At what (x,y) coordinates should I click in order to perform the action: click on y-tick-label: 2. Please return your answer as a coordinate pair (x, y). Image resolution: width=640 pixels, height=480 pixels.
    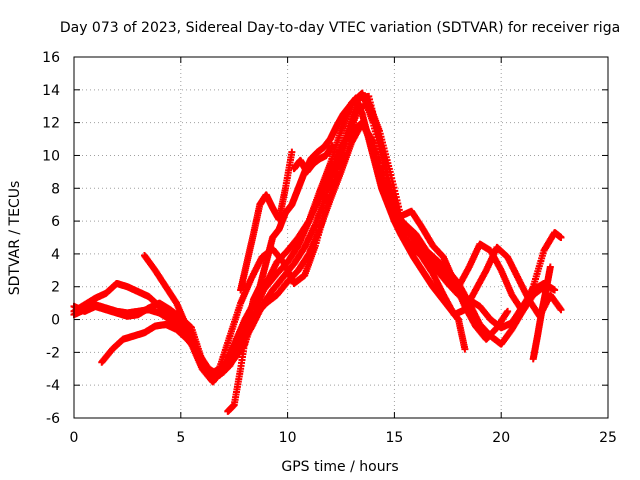
    Looking at the image, I should click on (55, 288).